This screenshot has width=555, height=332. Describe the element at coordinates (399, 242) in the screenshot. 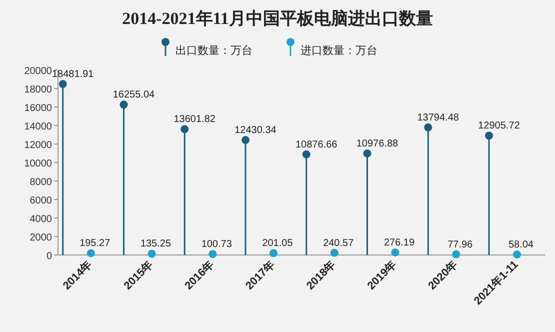

I see `data-label: 276.19` at that location.